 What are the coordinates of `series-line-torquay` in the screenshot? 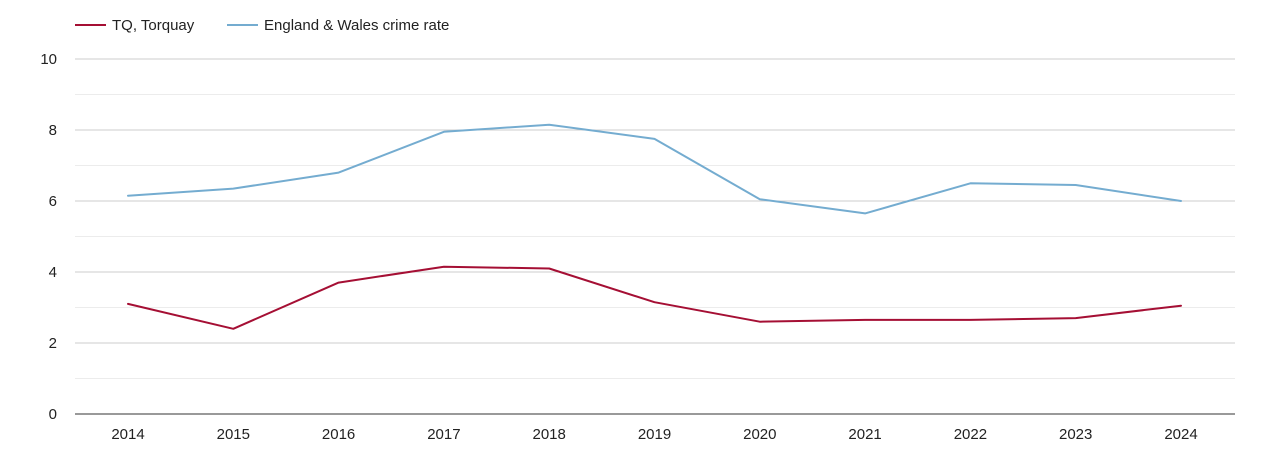 It's located at (654, 297).